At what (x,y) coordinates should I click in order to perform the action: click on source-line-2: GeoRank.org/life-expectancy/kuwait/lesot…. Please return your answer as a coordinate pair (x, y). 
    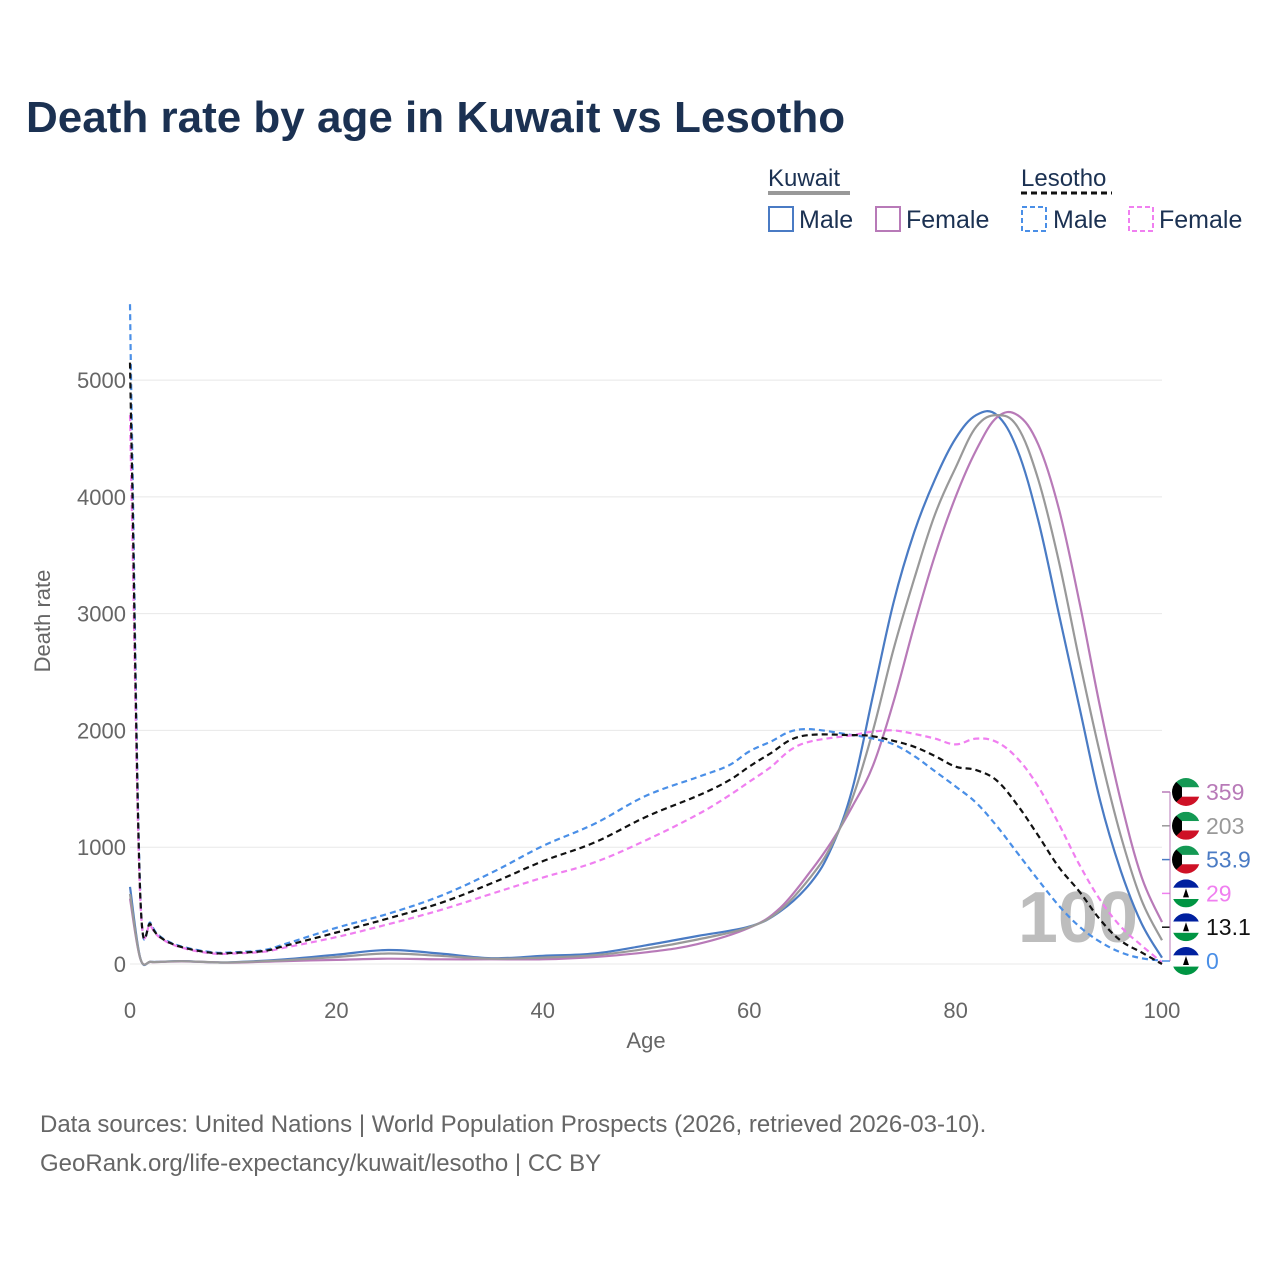
    Looking at the image, I should click on (320, 1163).